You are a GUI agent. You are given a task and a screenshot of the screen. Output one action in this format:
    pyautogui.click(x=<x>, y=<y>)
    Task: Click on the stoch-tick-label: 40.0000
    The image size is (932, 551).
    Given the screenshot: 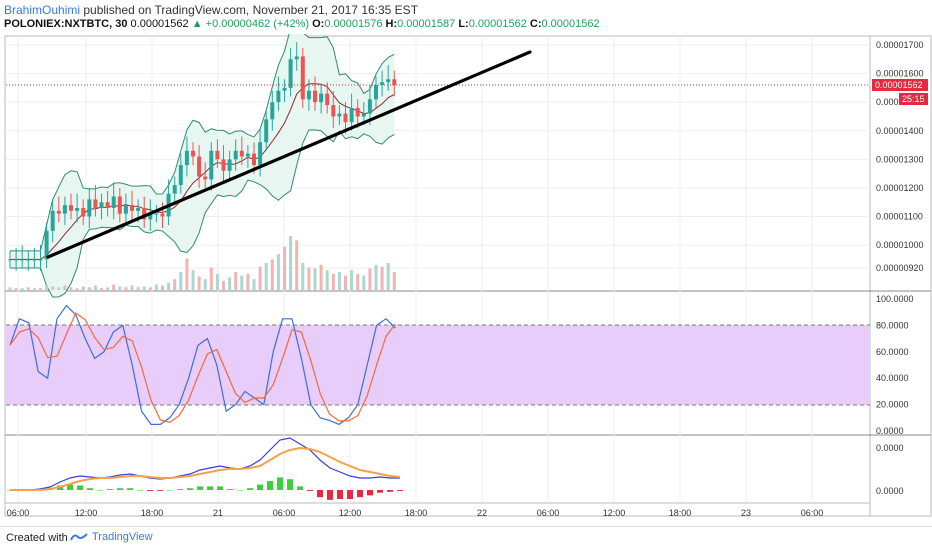 What is the action you would take?
    pyautogui.click(x=892, y=378)
    